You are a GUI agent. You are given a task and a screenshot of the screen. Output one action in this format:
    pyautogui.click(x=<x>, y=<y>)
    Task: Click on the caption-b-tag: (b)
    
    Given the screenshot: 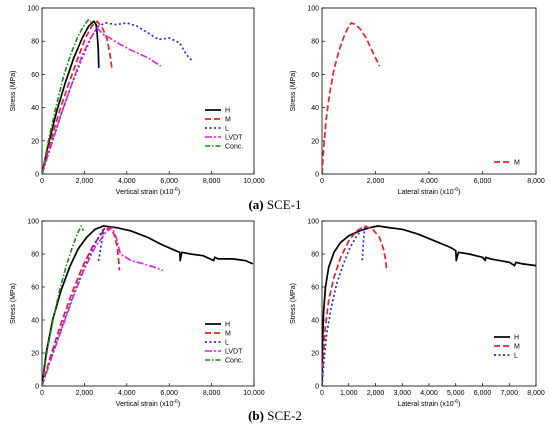 What is the action you would take?
    pyautogui.click(x=256, y=415)
    